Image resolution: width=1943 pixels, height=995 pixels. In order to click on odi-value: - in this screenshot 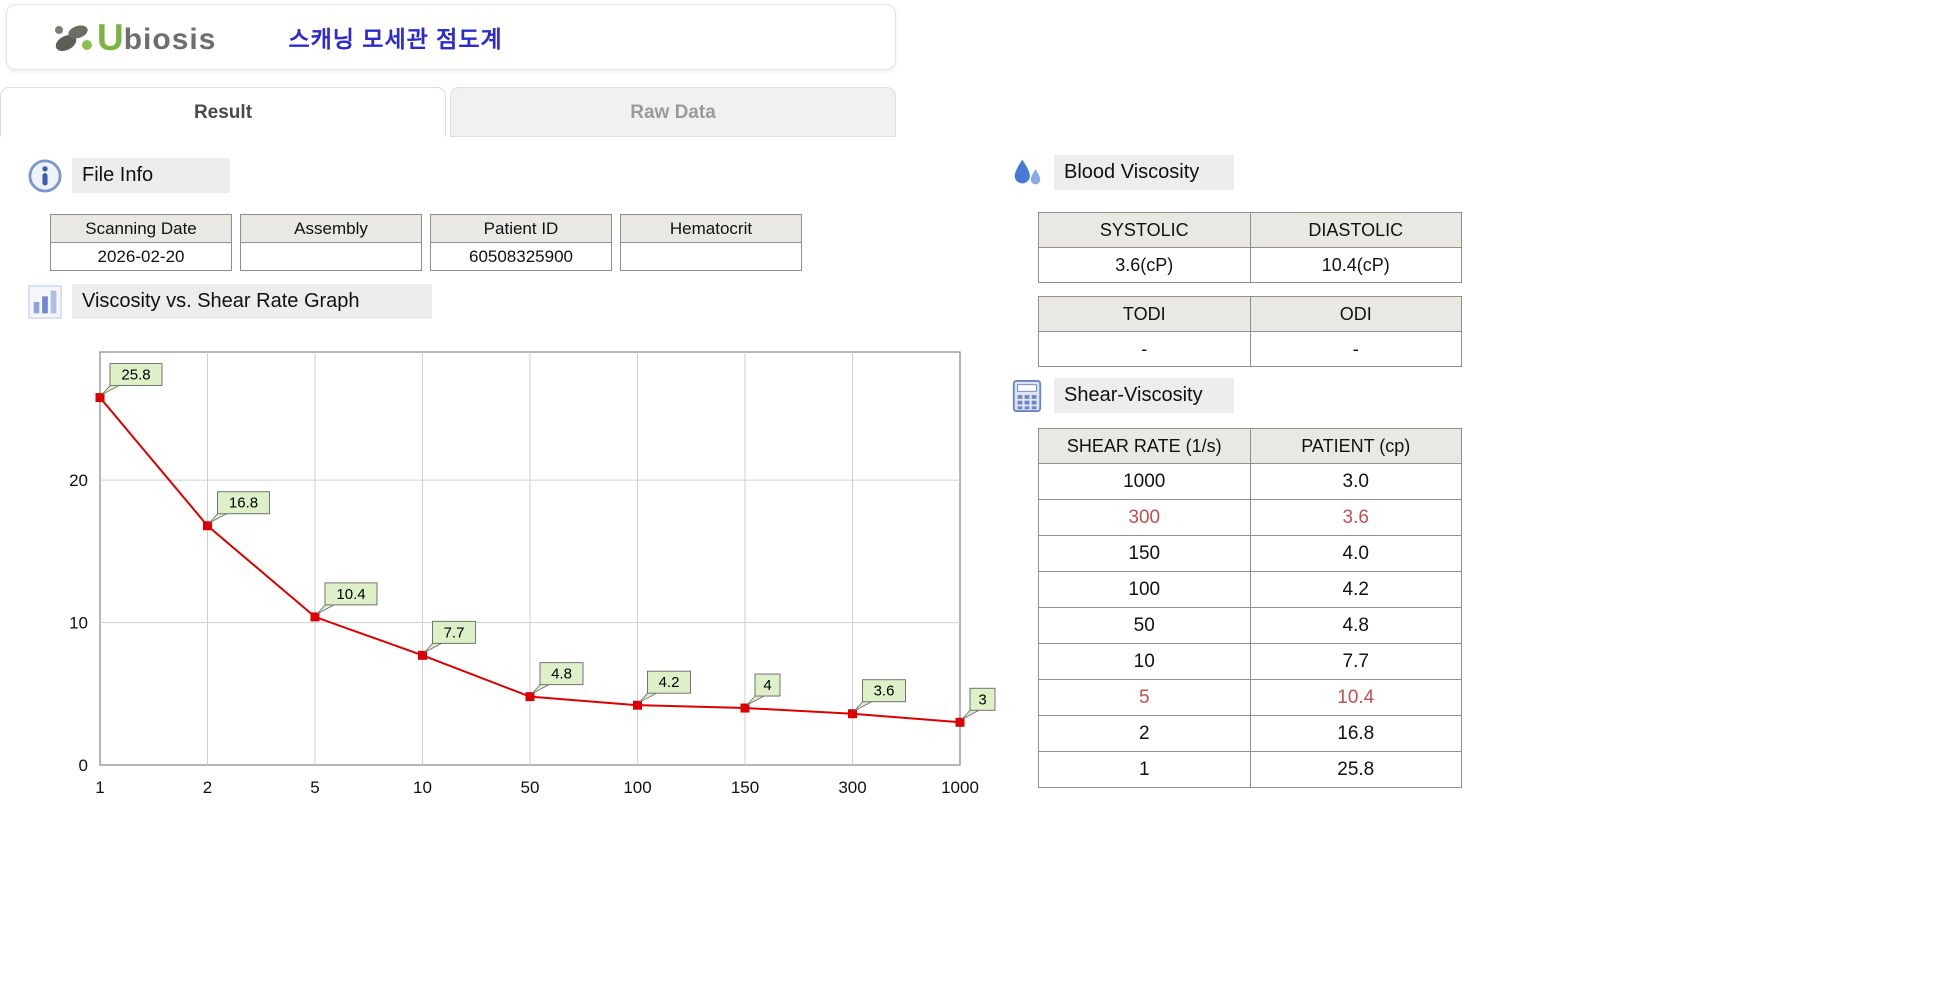, I will do `click(1355, 349)`.